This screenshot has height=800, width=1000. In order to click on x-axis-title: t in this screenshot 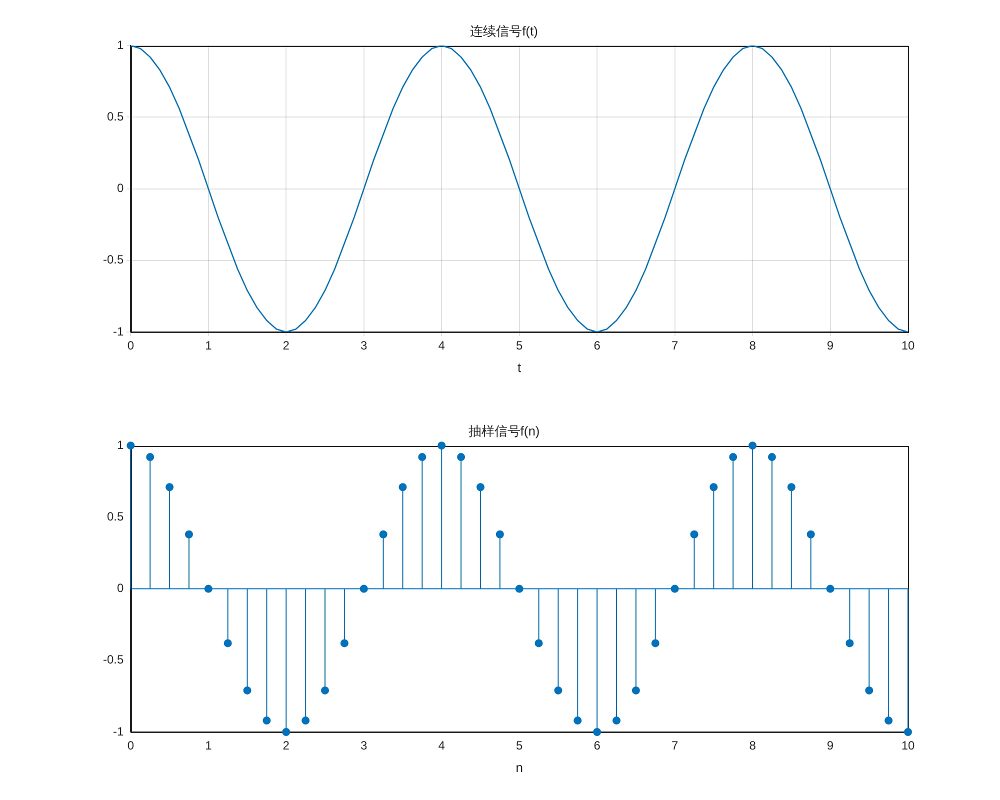, I will do `click(520, 367)`.